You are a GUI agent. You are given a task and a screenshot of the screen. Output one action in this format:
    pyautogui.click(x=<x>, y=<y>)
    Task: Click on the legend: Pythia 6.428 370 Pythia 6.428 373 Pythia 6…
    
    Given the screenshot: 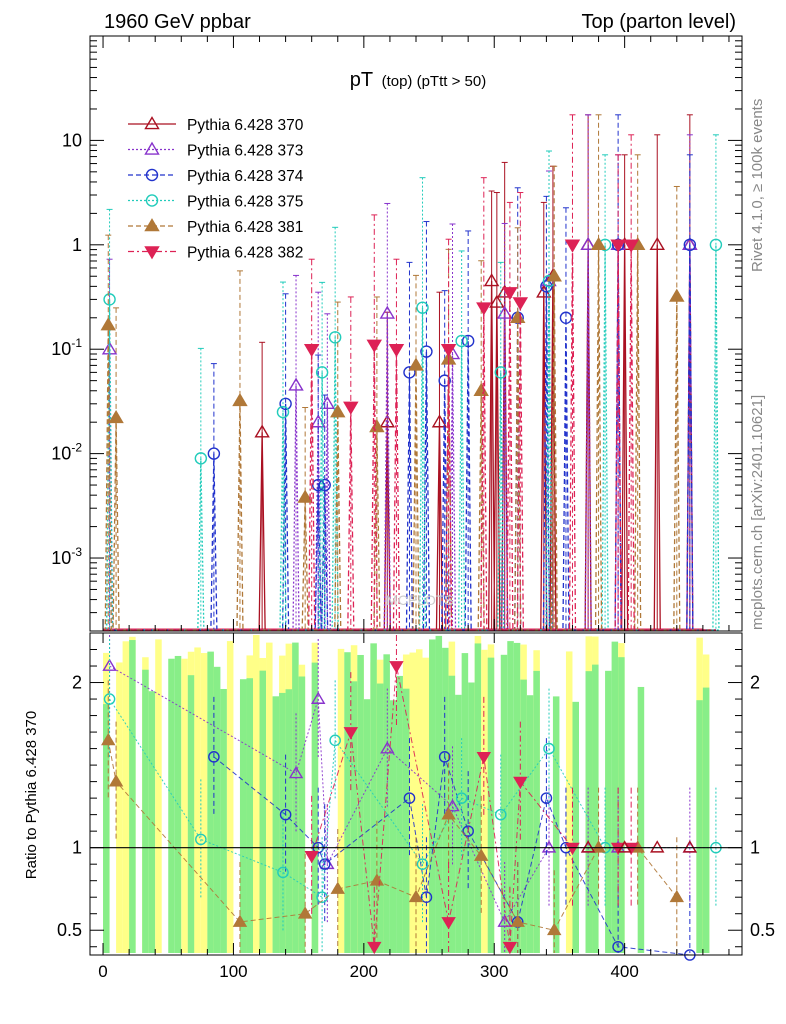 What is the action you would take?
    pyautogui.click(x=216, y=189)
    